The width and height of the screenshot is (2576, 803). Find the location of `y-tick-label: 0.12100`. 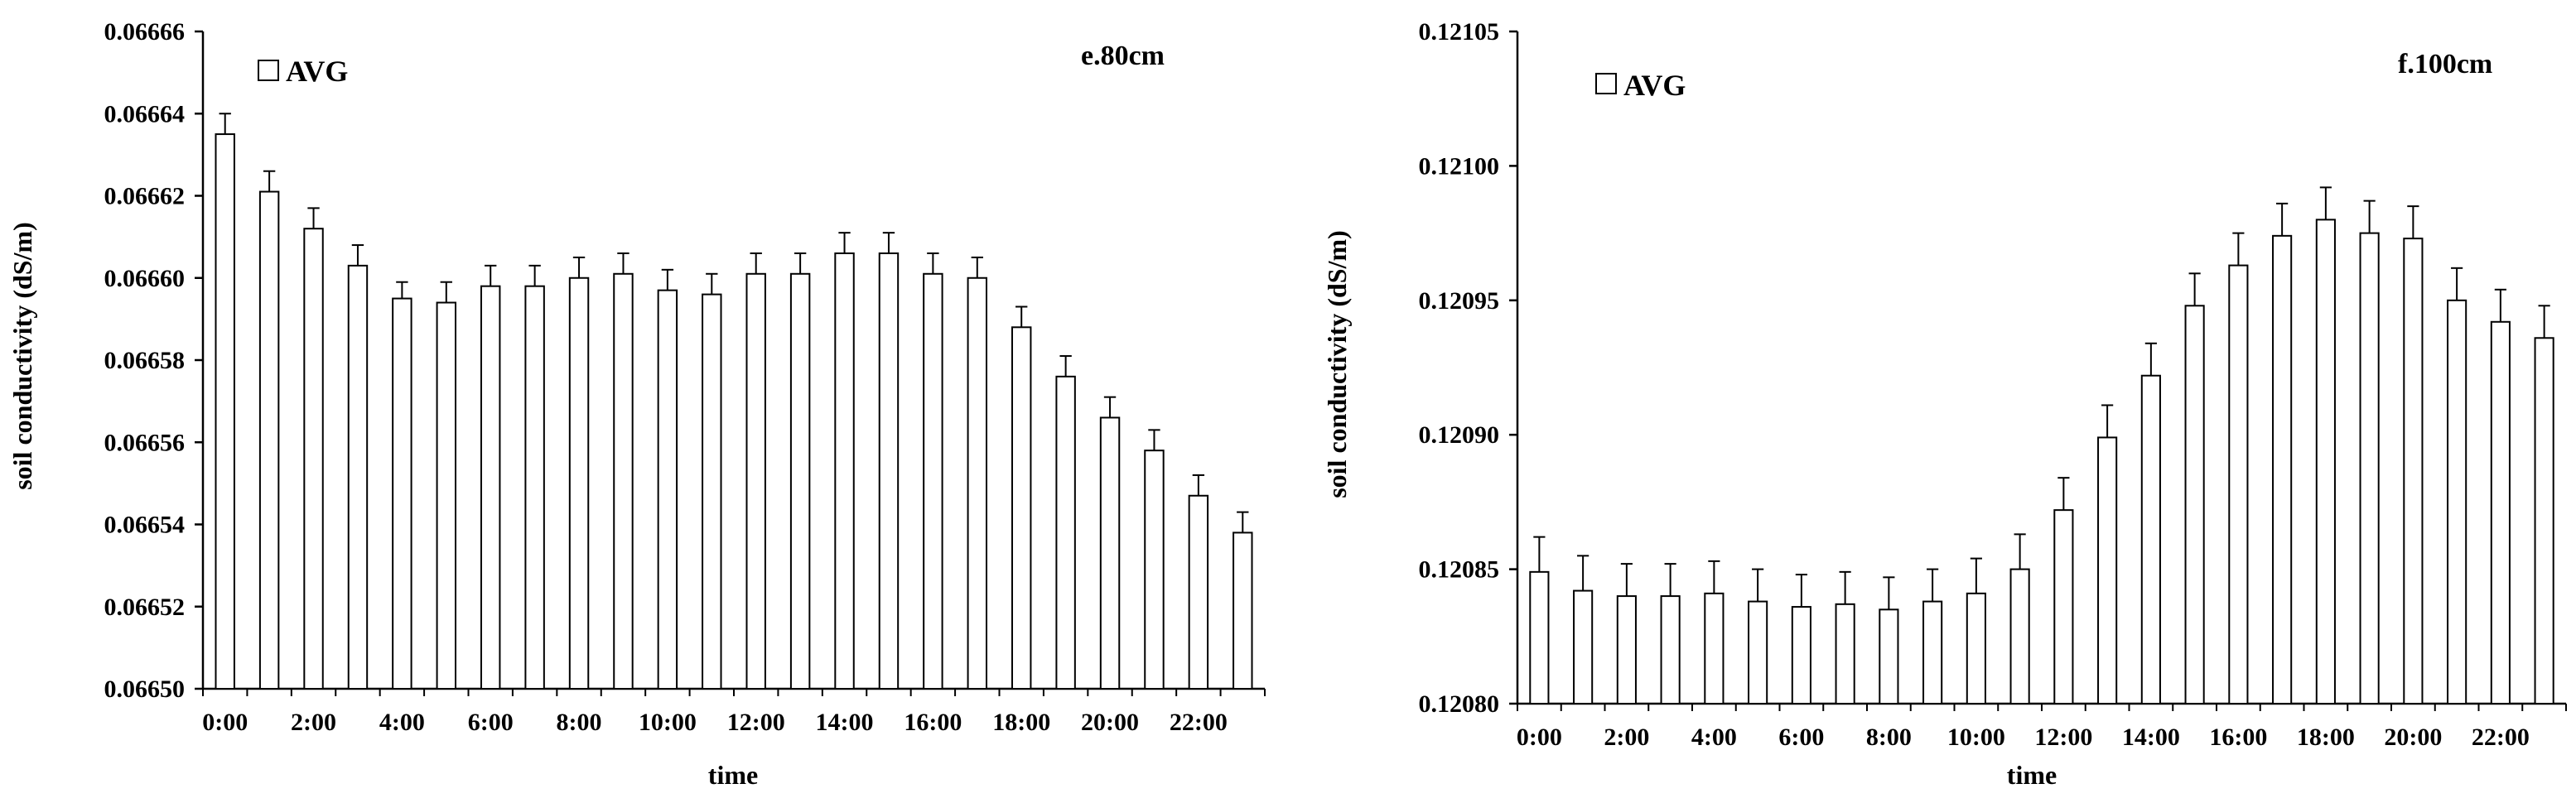

y-tick-label: 0.12100 is located at coordinates (1460, 166).